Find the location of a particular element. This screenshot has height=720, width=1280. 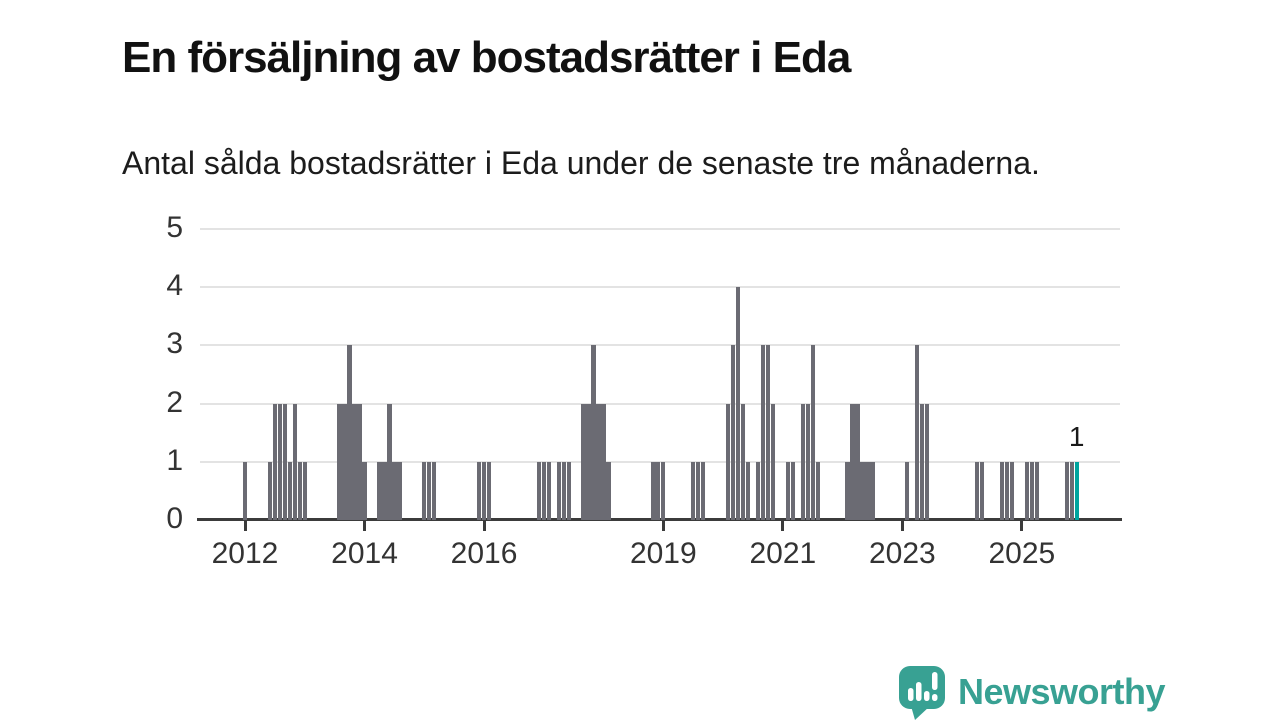

y-axis-label: 2 is located at coordinates (174, 402).